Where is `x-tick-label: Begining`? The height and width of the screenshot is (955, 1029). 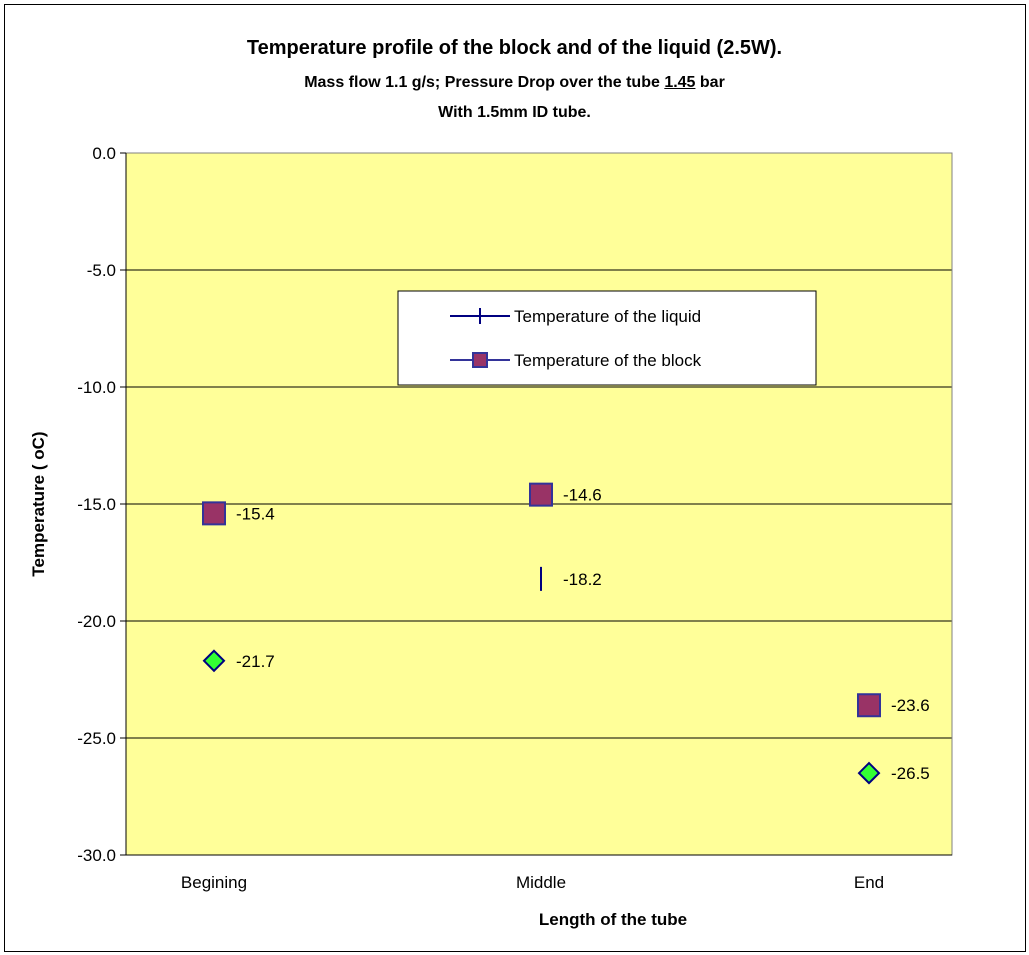 x-tick-label: Begining is located at coordinates (214, 882).